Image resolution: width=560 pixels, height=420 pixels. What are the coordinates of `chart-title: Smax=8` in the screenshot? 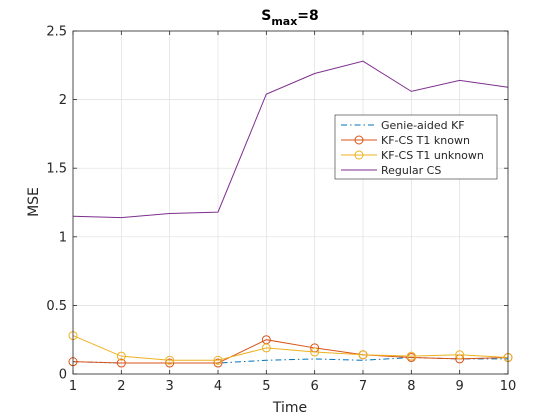 It's located at (290, 18).